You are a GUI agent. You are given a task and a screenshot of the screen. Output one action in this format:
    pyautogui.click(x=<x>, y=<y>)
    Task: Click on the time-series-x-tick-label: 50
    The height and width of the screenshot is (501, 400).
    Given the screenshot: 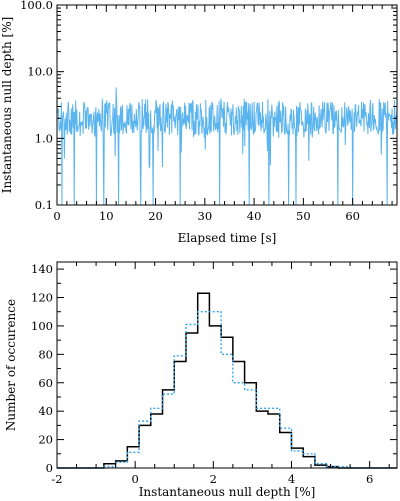 What is the action you would take?
    pyautogui.click(x=303, y=216)
    